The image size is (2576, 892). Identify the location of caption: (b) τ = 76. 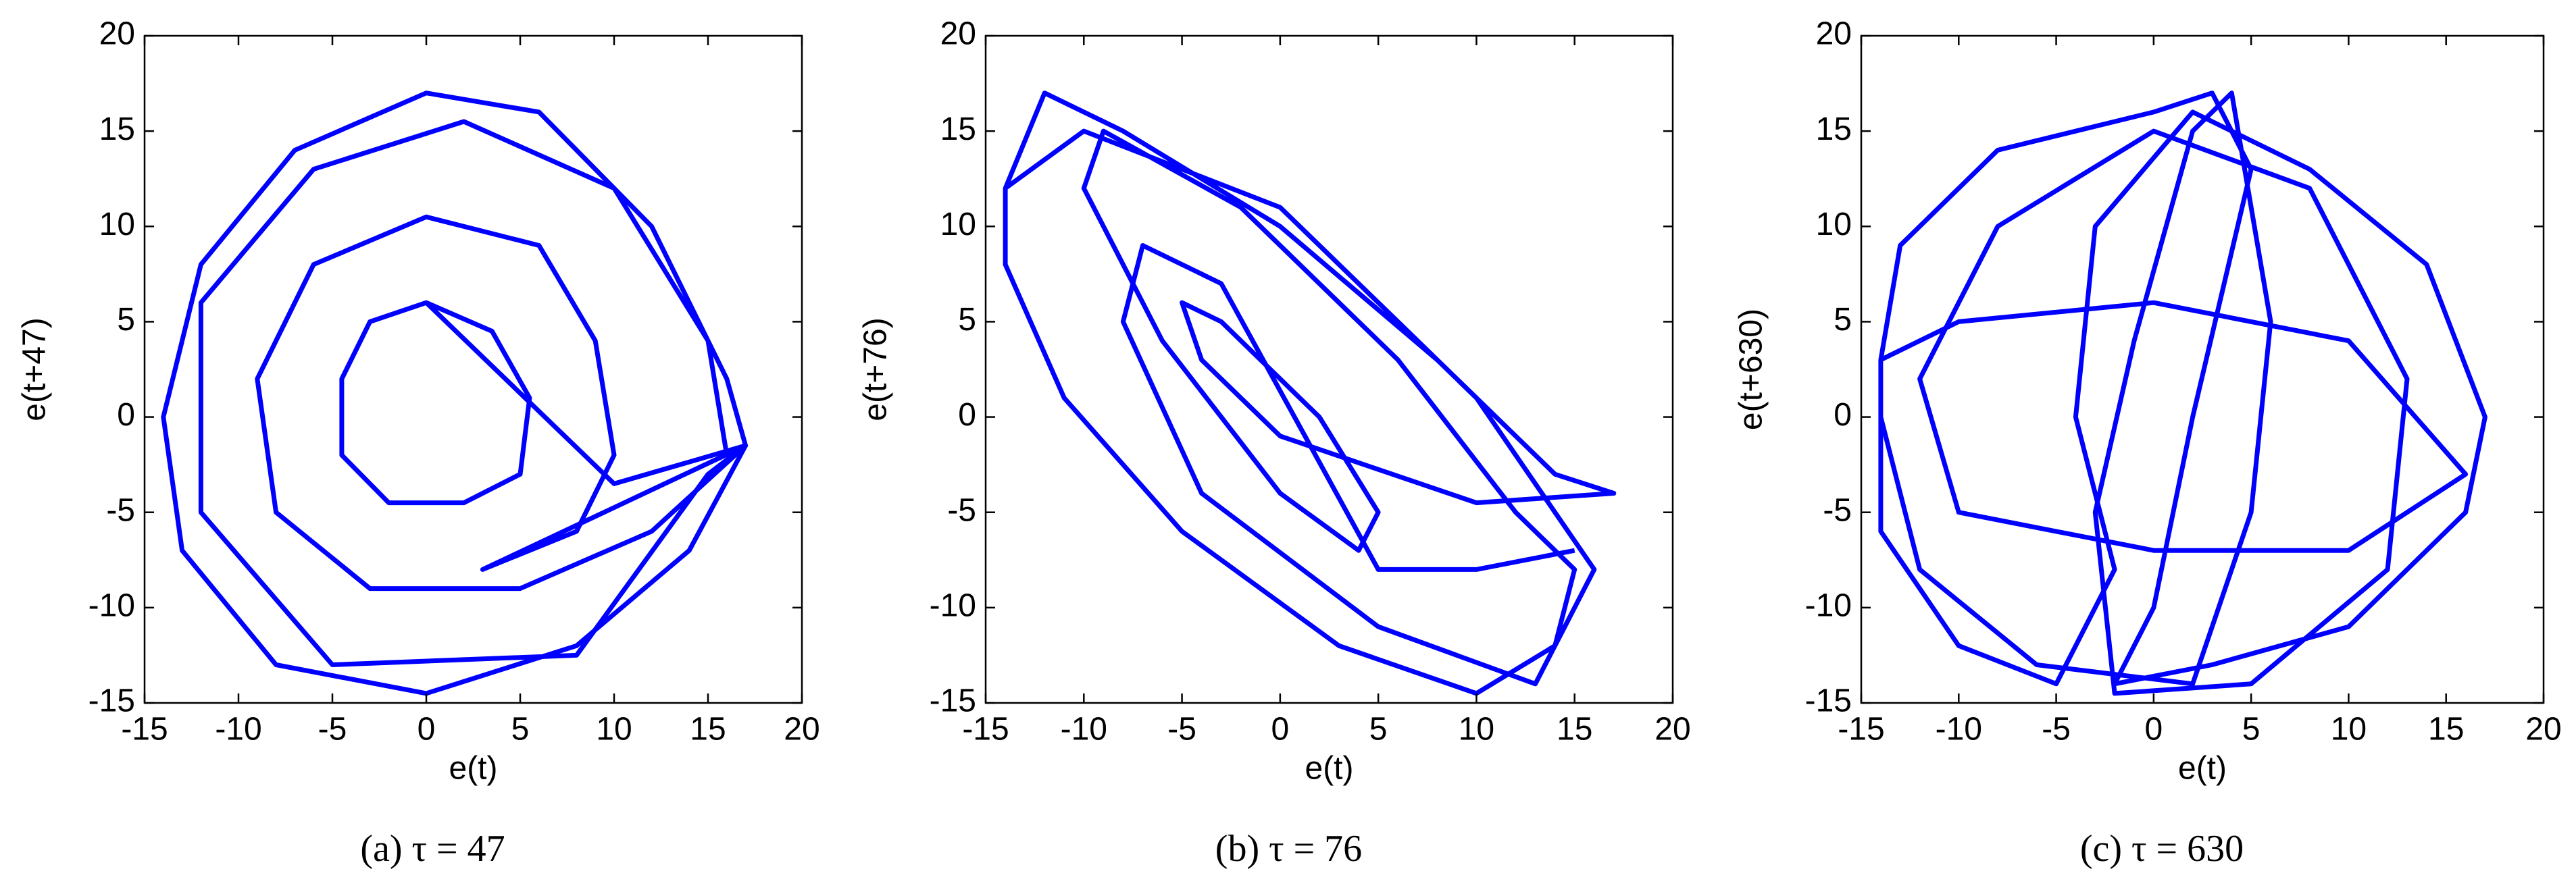
(1288, 849).